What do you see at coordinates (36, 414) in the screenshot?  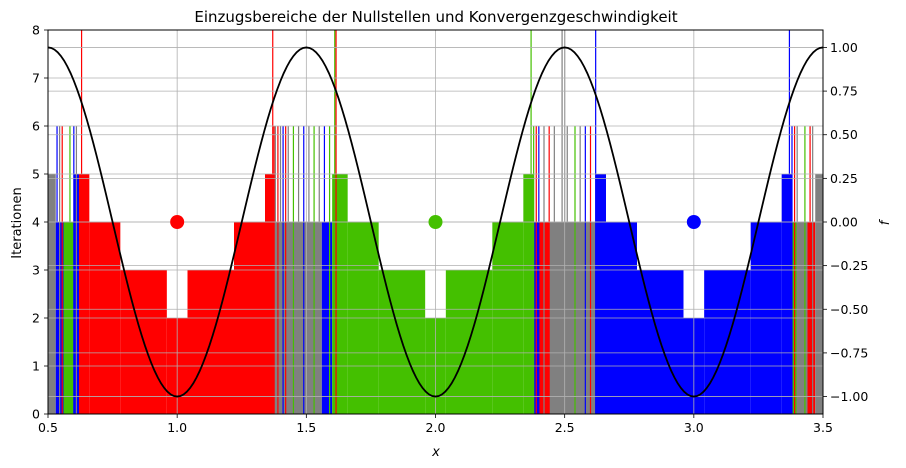 I see `y-tick-label-0: 0` at bounding box center [36, 414].